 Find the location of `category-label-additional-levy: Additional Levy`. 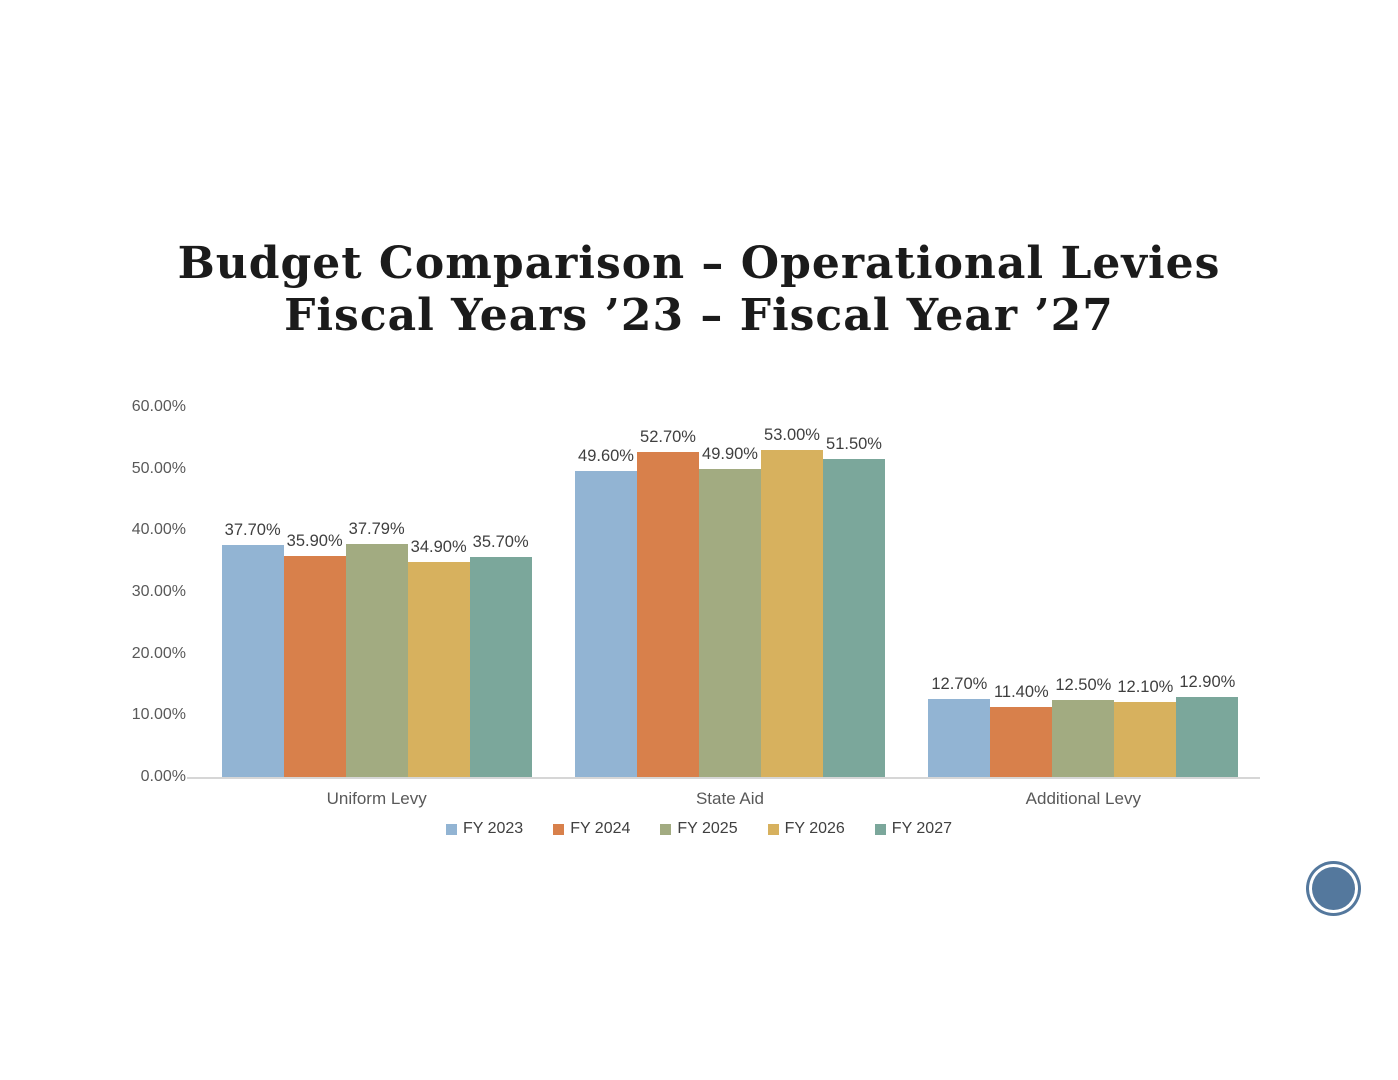

category-label-additional-levy: Additional Levy is located at coordinates (1083, 798).